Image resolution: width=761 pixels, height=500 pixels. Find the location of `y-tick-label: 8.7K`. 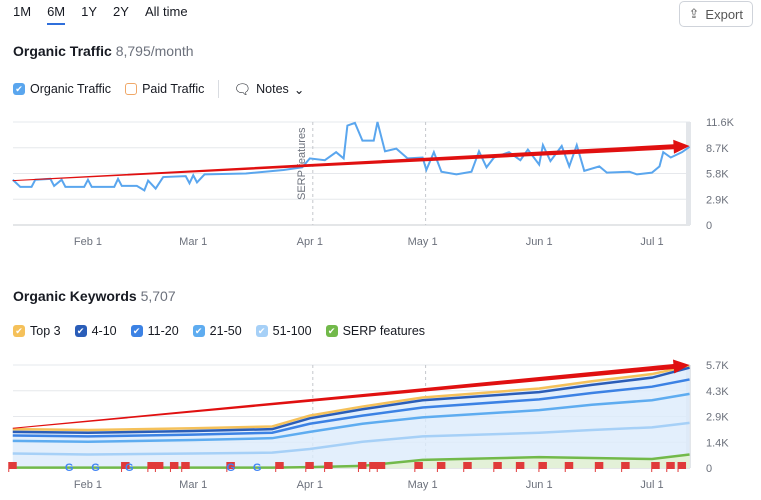

y-tick-label: 8.7K is located at coordinates (717, 149).